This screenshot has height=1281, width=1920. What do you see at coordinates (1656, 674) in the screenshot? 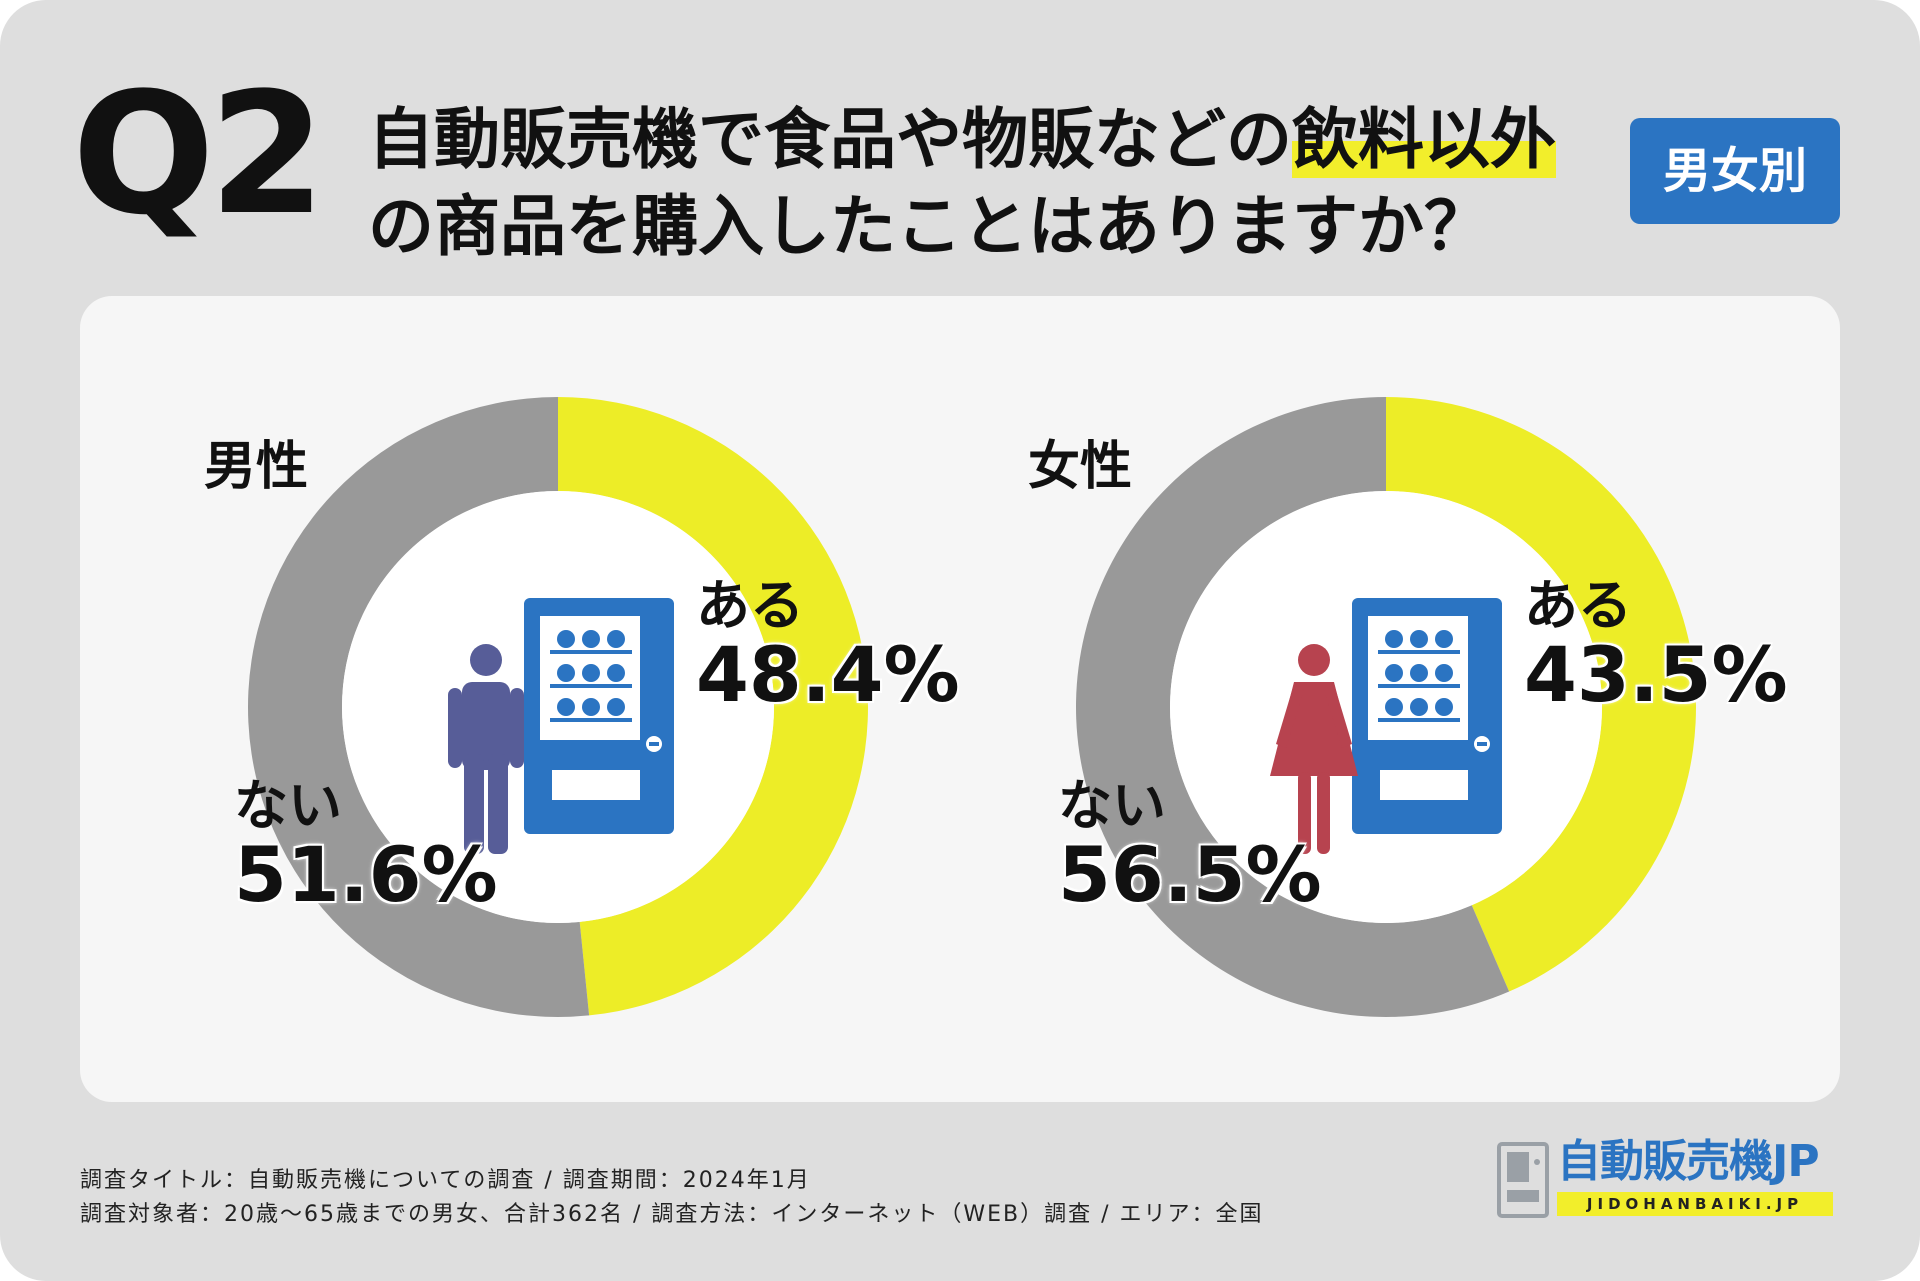
I see `female-yes-value: 43.5%` at bounding box center [1656, 674].